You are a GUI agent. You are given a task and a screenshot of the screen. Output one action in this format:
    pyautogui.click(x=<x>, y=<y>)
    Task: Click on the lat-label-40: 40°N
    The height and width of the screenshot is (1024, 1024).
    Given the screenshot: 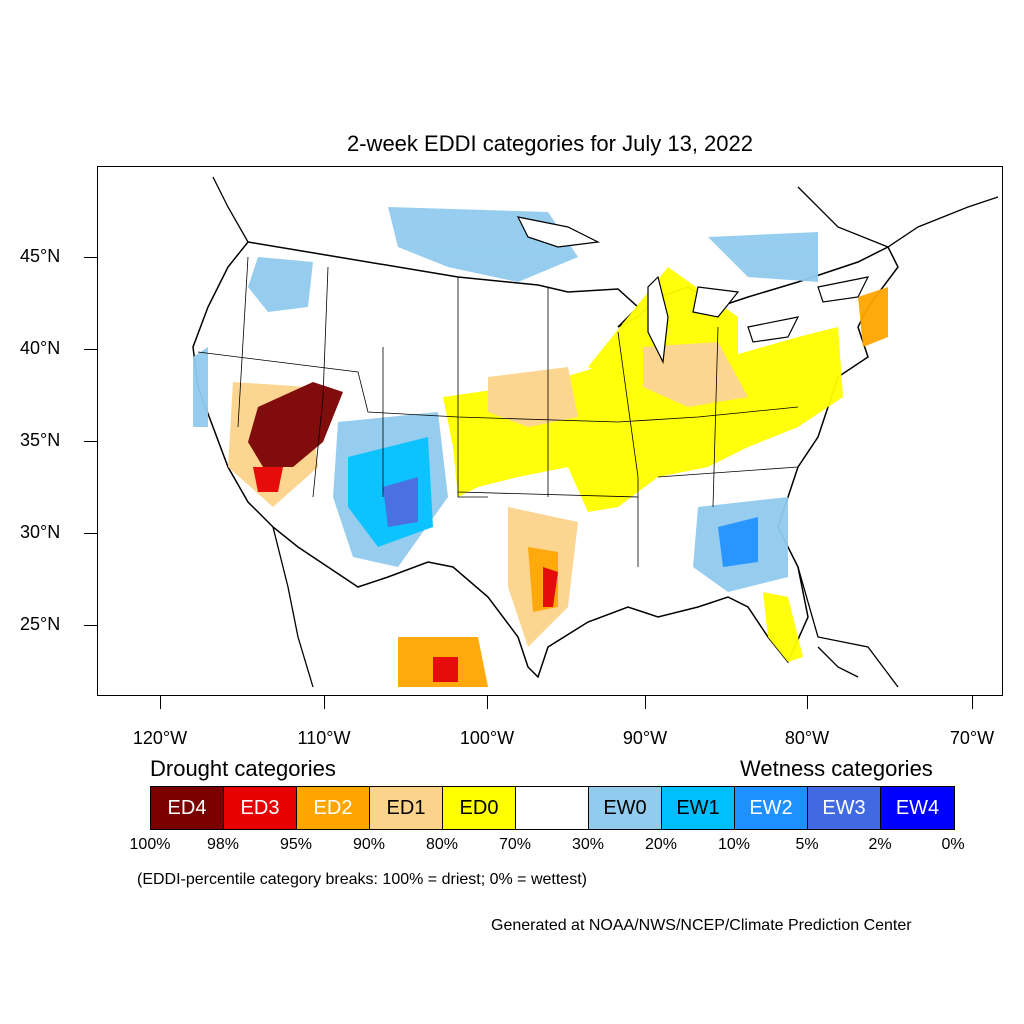 What is the action you would take?
    pyautogui.click(x=40, y=348)
    